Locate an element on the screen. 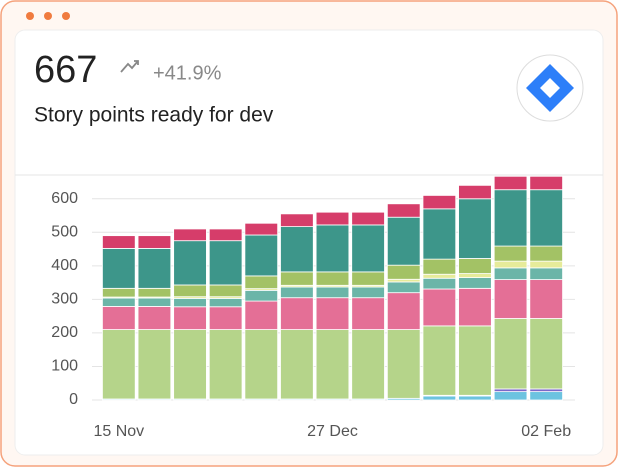 Image resolution: width=618 pixels, height=467 pixels. change: +41.9% is located at coordinates (187, 73).